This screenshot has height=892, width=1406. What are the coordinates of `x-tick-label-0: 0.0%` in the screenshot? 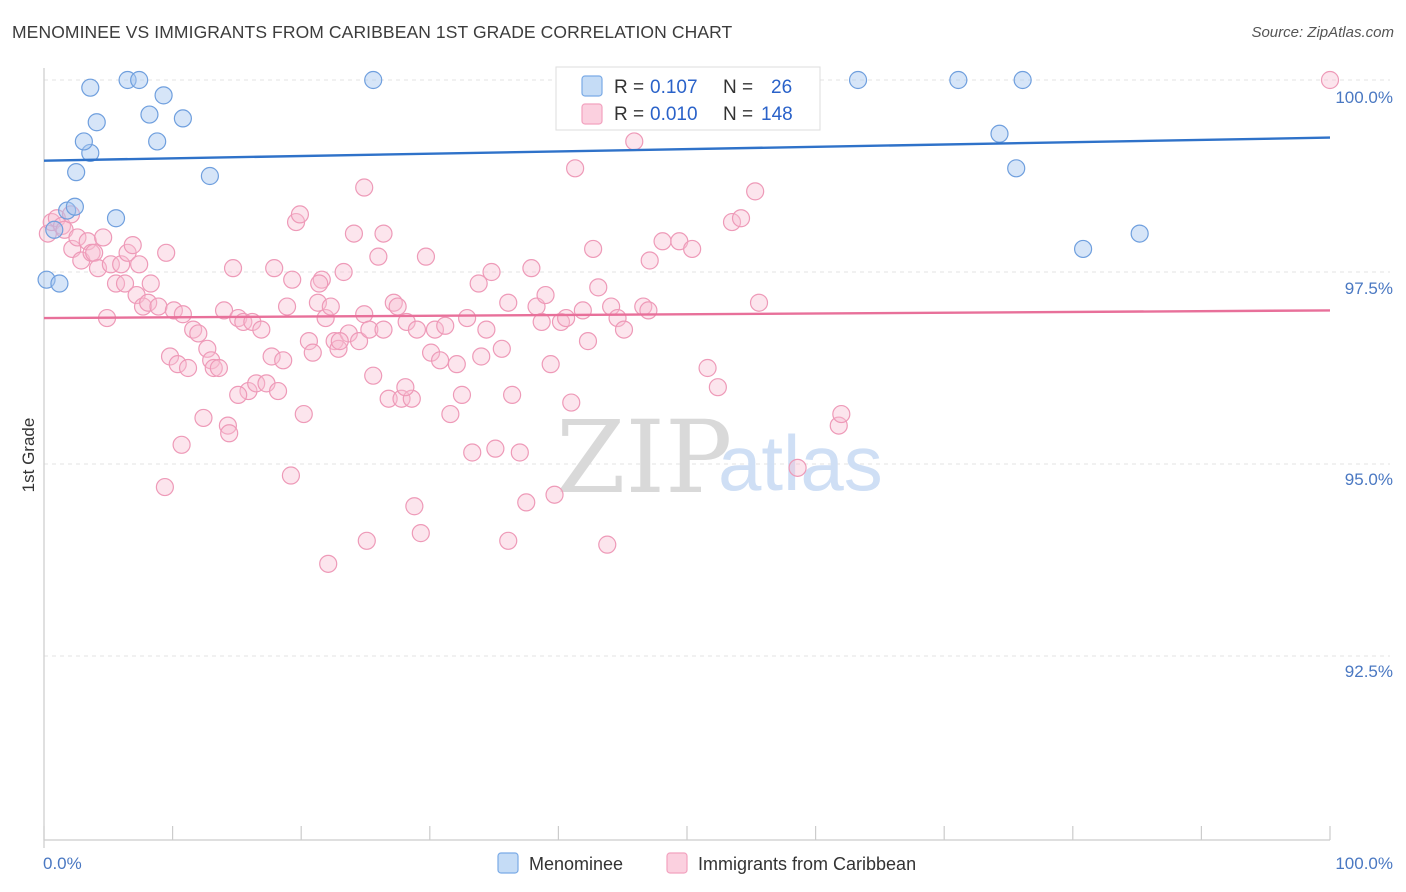 It's located at (62, 863).